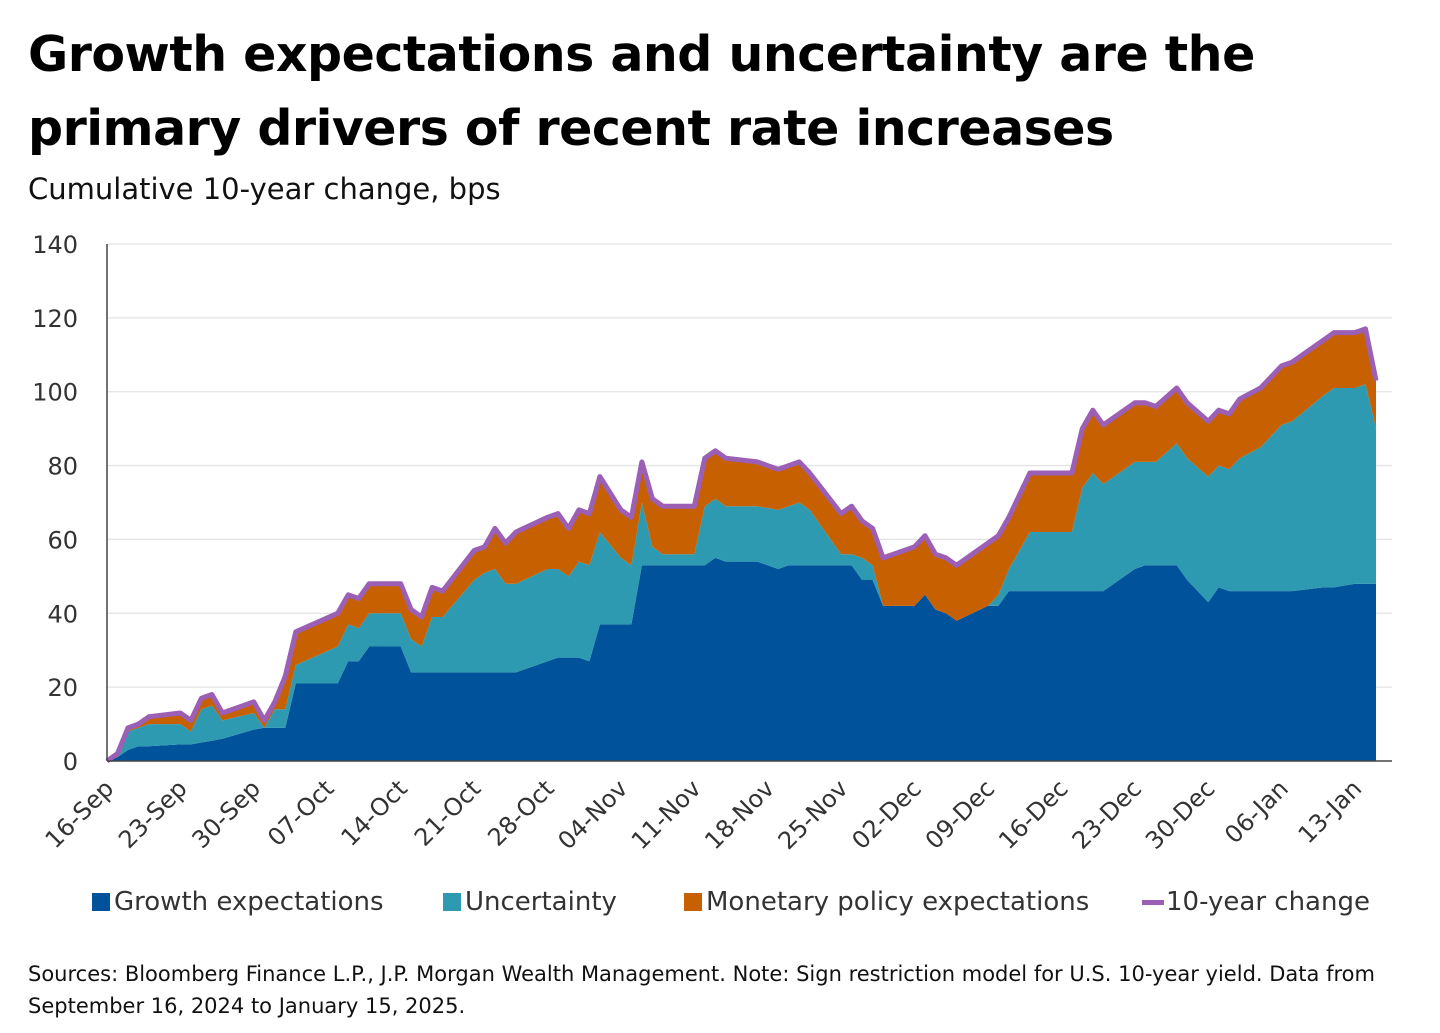  I want to click on x-tick-label: 13-Jan, so click(1330, 811).